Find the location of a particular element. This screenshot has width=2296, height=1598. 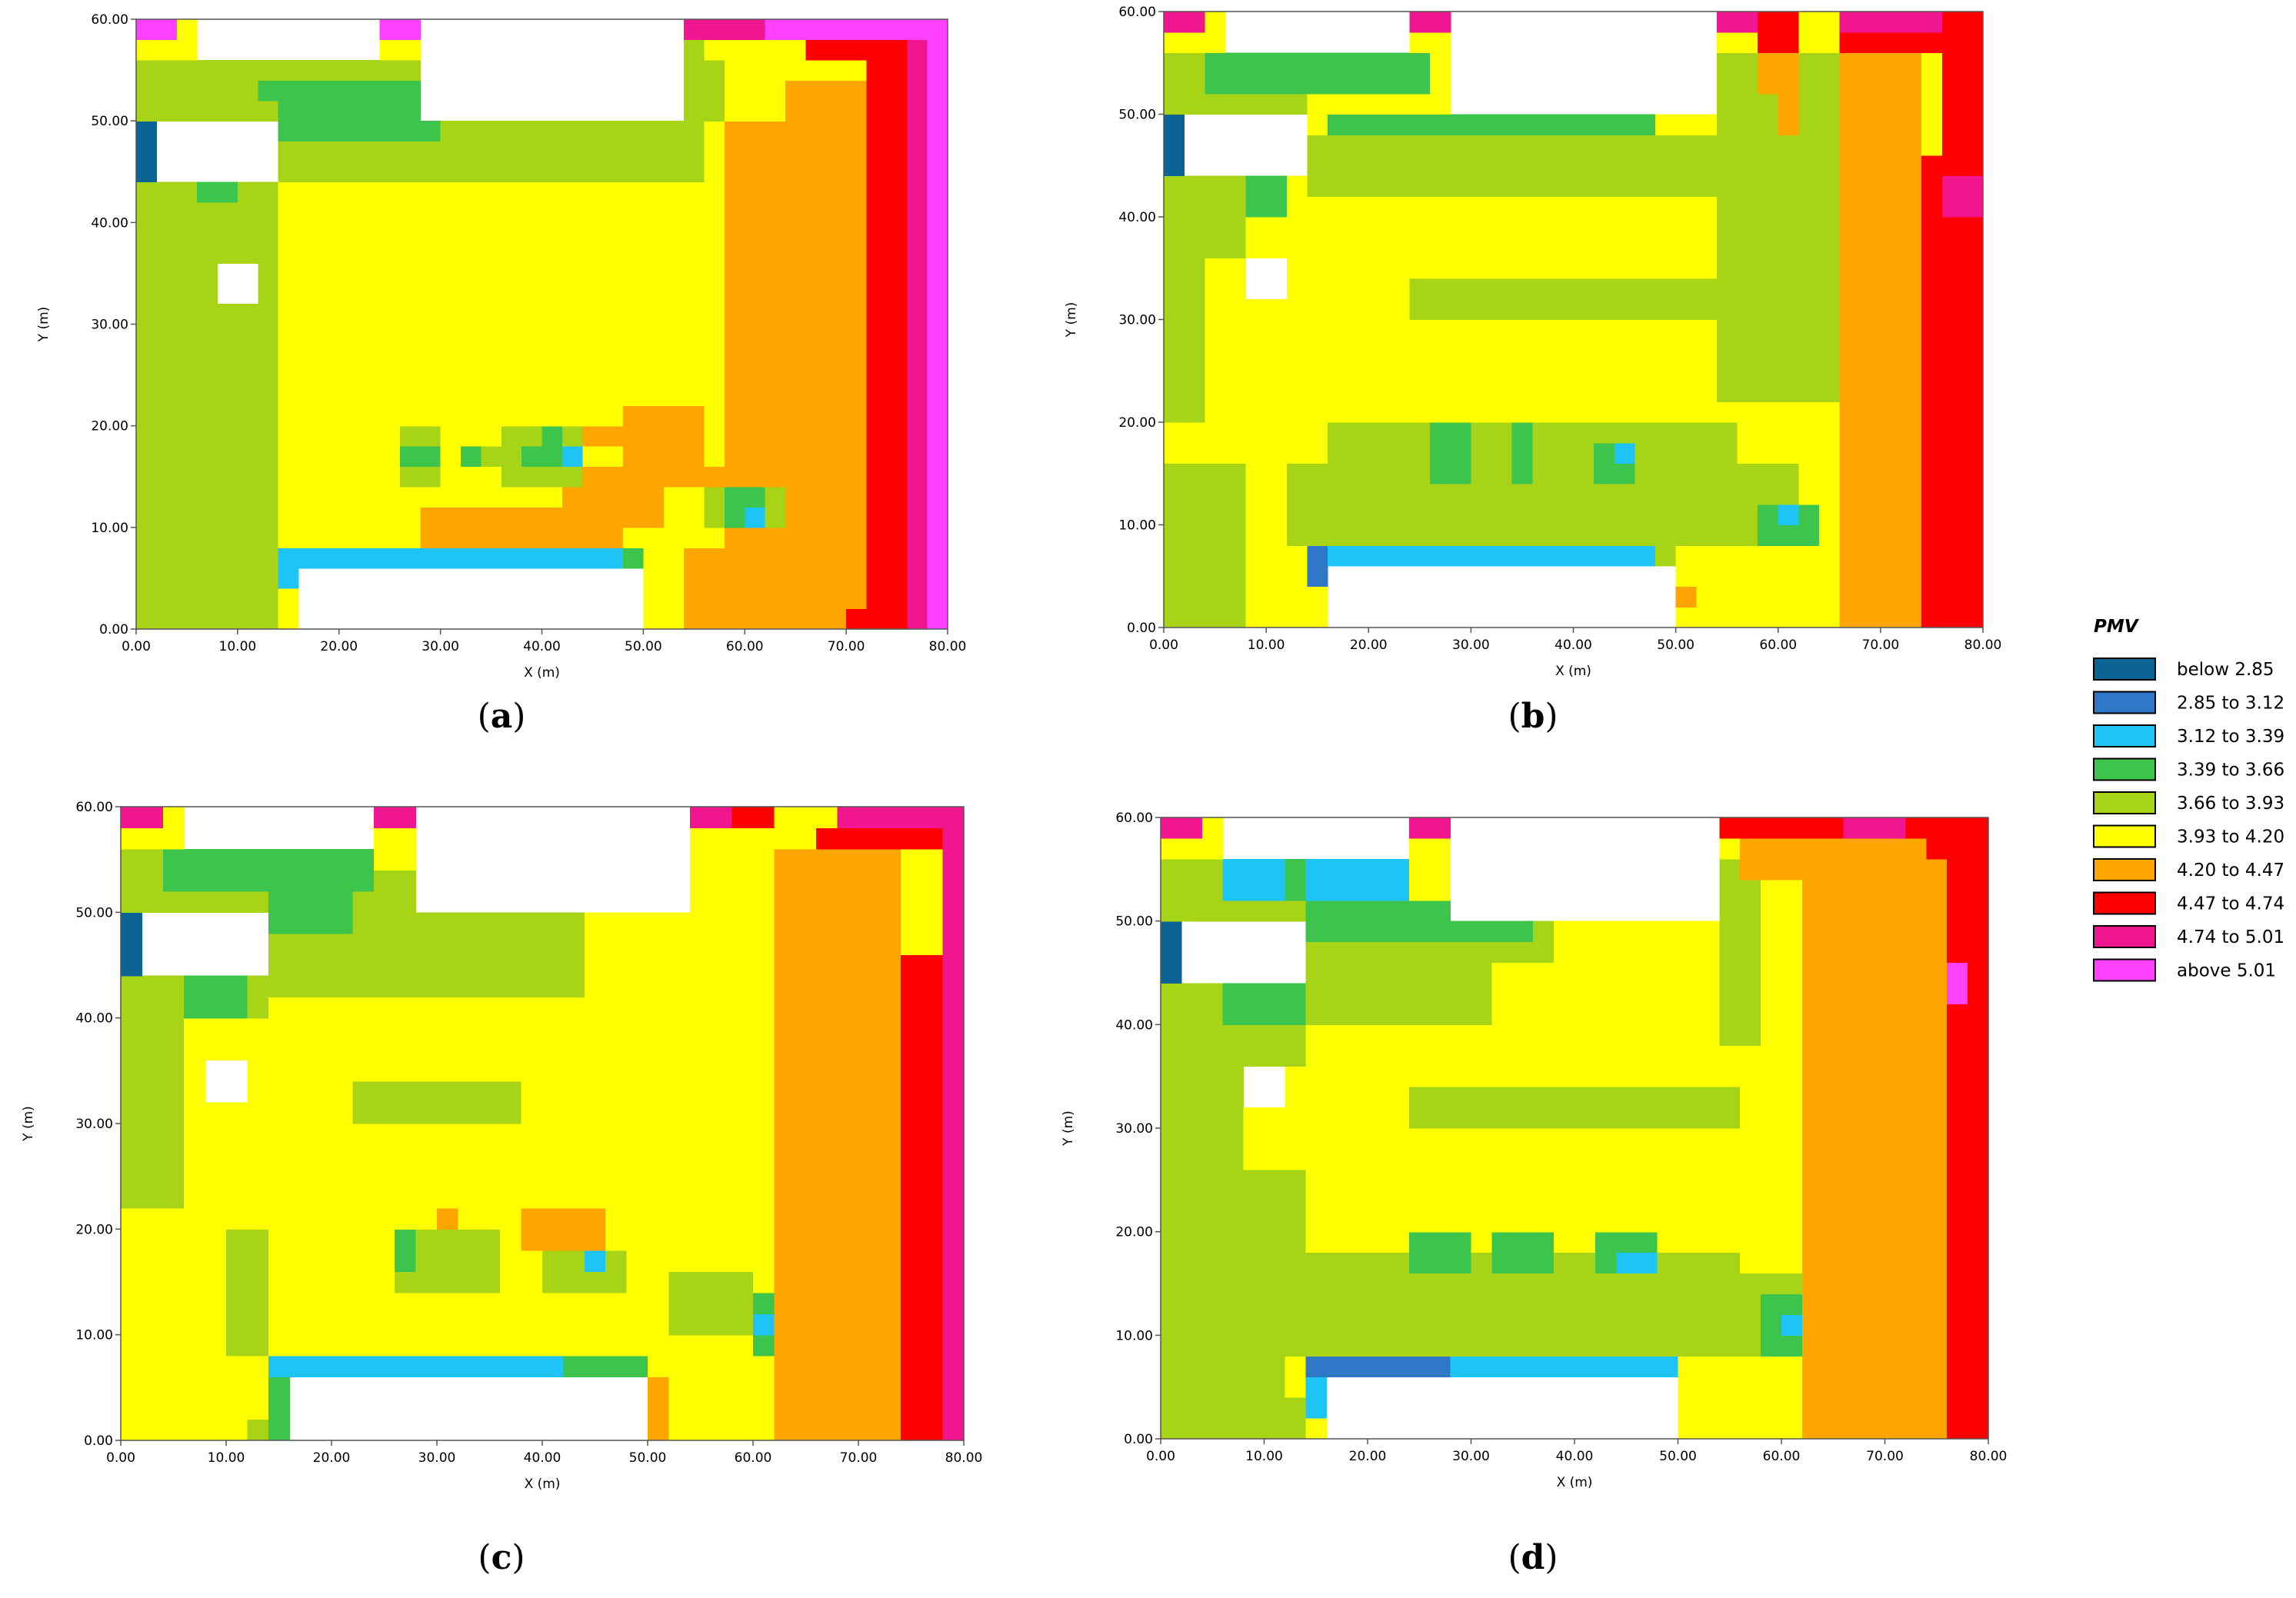

x-tick-label: 20.00 is located at coordinates (1369, 645).